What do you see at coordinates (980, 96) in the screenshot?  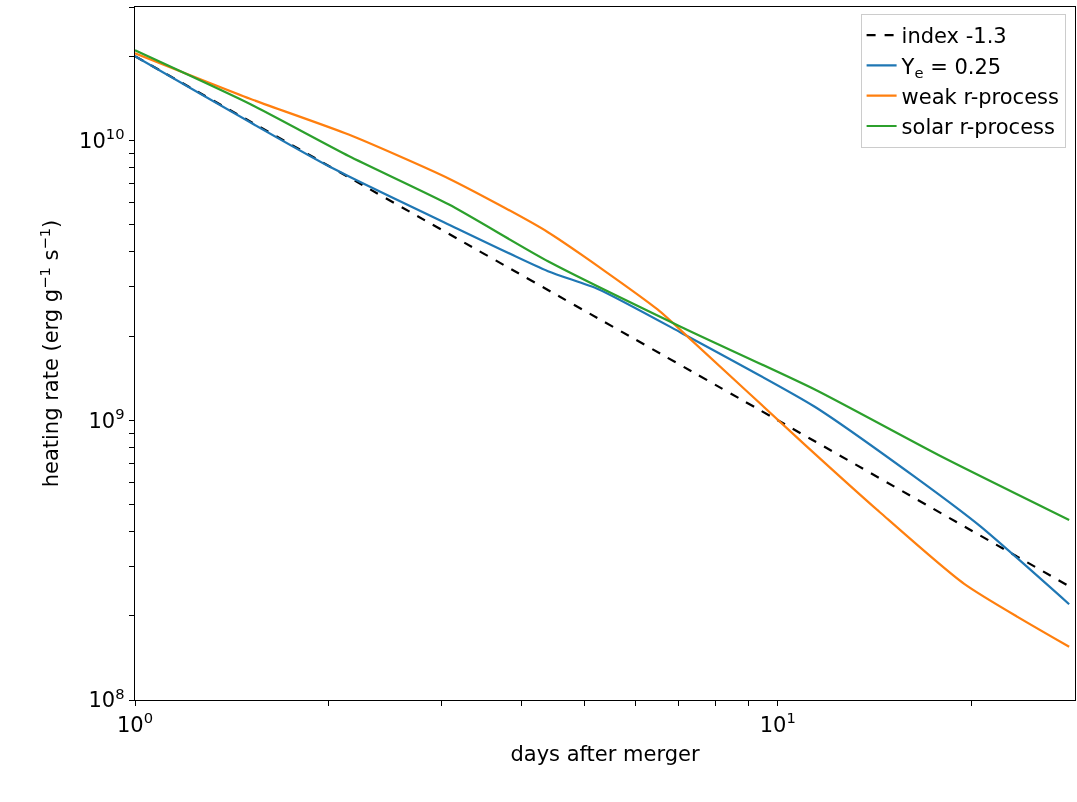 I see `legend-label: weak r-process` at bounding box center [980, 96].